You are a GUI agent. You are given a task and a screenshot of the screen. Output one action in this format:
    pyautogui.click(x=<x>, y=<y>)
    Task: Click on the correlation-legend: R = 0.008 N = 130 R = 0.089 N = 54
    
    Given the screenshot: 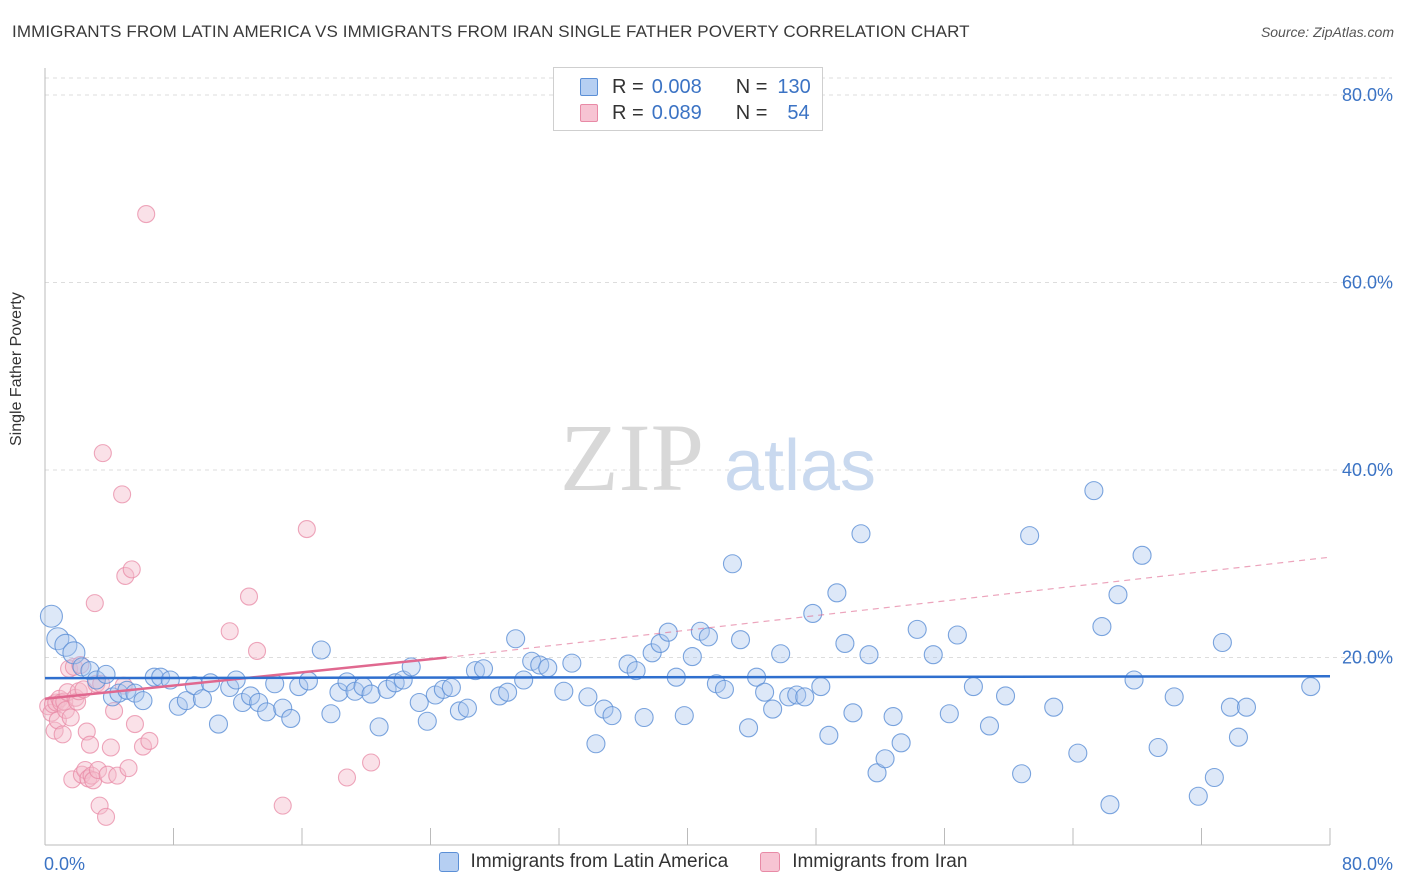 What is the action you would take?
    pyautogui.click(x=688, y=99)
    